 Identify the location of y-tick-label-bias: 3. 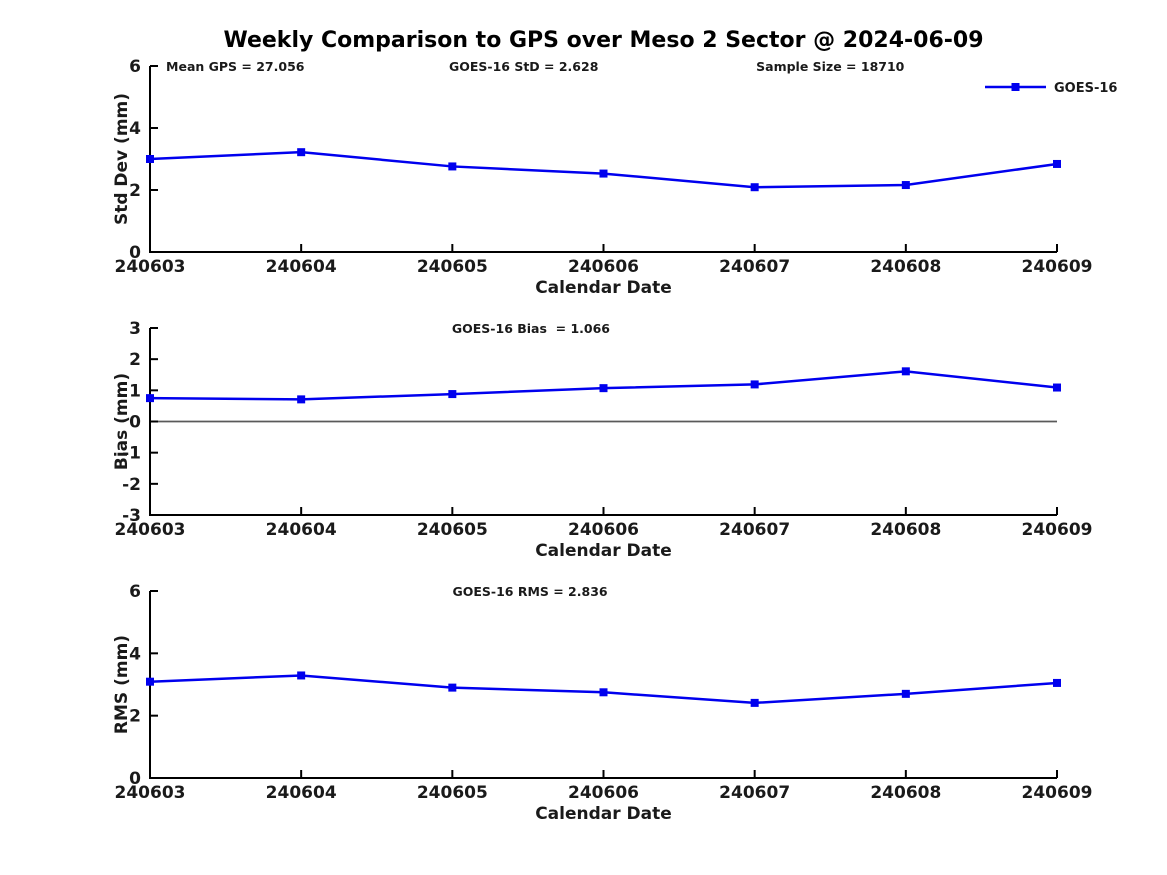
(135, 329).